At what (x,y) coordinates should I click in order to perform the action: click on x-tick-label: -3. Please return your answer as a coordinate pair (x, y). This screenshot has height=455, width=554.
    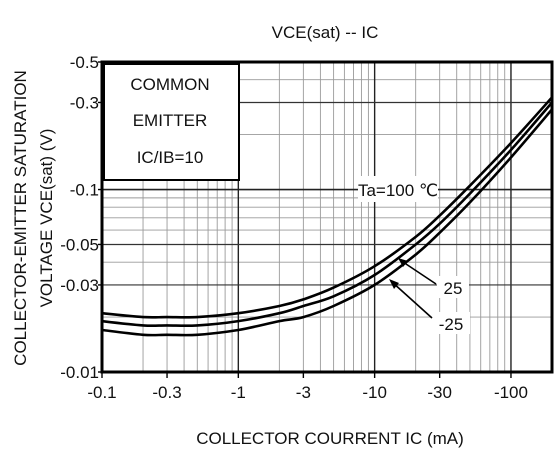
    Looking at the image, I should click on (303, 392).